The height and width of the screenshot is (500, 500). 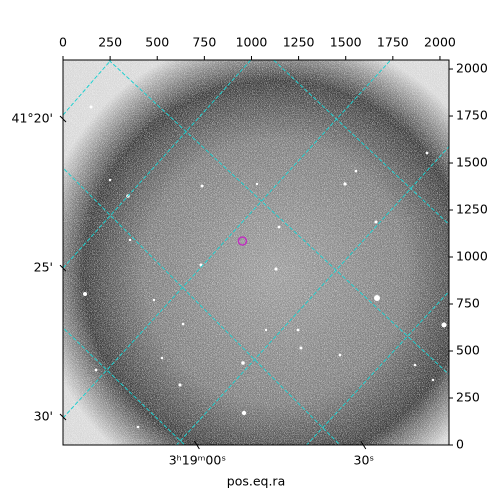 I want to click on x-tick-label: 0, so click(x=63, y=42).